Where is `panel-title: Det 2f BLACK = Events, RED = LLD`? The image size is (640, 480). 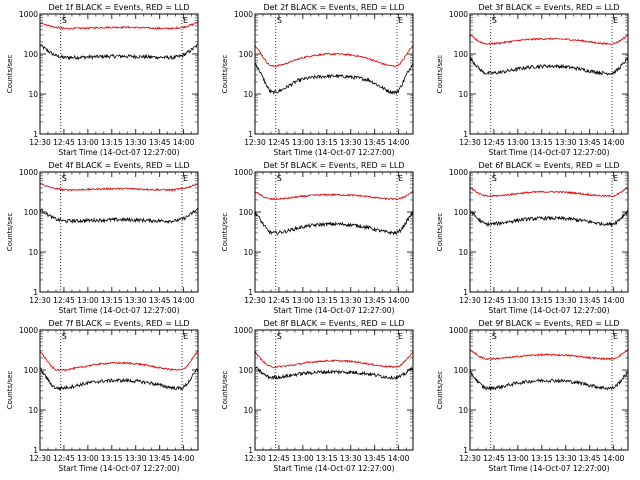 panel-title: Det 2f BLACK = Events, RED = LLD is located at coordinates (333, 7).